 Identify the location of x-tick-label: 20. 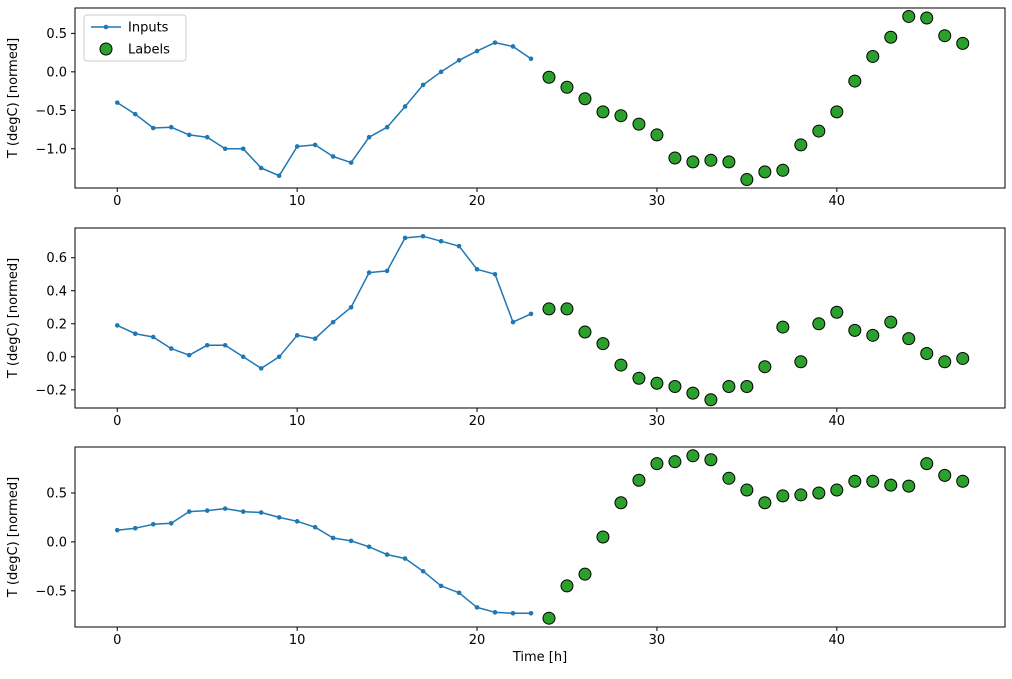
(477, 421).